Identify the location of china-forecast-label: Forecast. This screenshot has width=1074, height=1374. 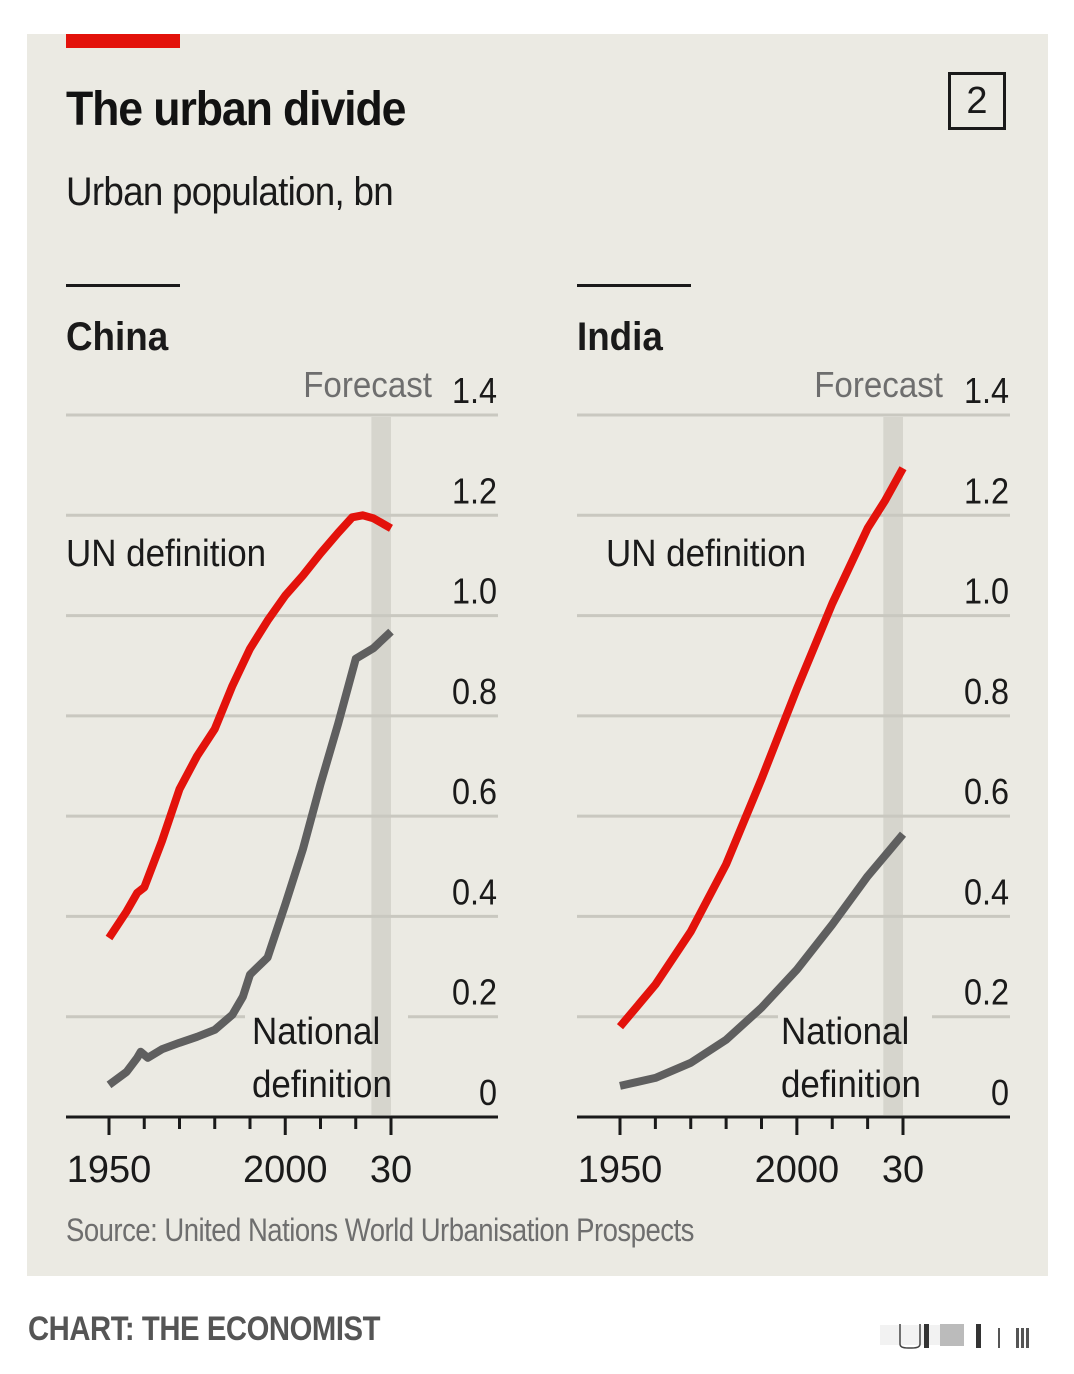
(367, 386).